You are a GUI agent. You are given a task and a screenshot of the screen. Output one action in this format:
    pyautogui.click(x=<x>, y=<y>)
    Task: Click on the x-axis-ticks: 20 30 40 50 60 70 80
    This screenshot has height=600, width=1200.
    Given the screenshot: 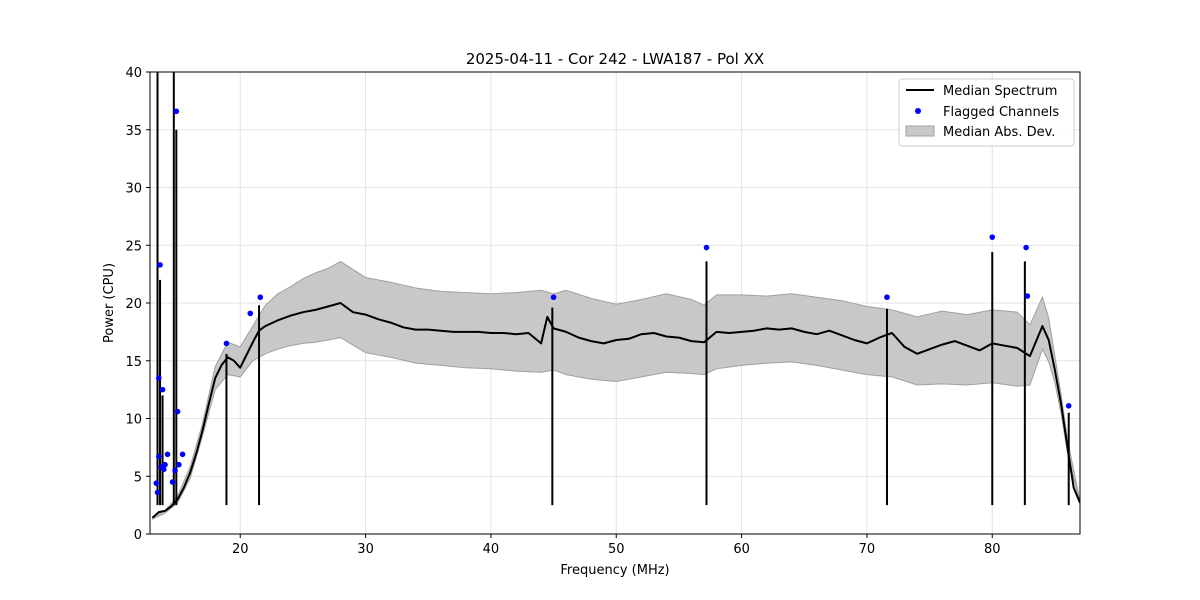 What is the action you would take?
    pyautogui.click(x=616, y=545)
    